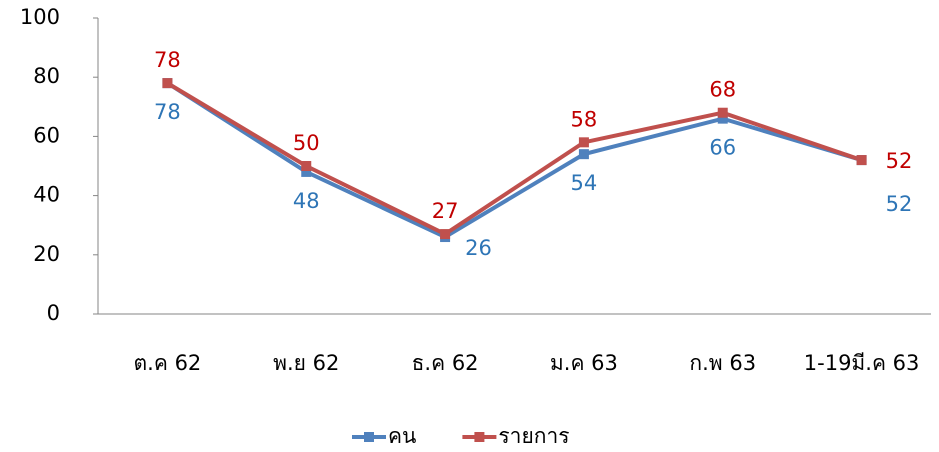 This screenshot has width=939, height=452. Describe the element at coordinates (533, 436) in the screenshot. I see `legend-label: รายการ` at that location.